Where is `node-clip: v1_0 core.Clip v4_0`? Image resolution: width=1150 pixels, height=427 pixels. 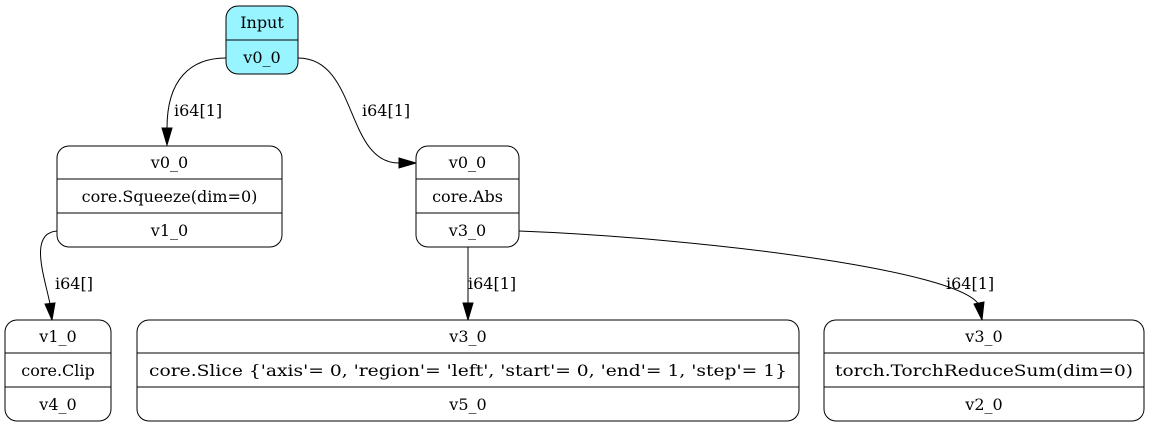 node-clip: v1_0 core.Clip v4_0 is located at coordinates (58, 370).